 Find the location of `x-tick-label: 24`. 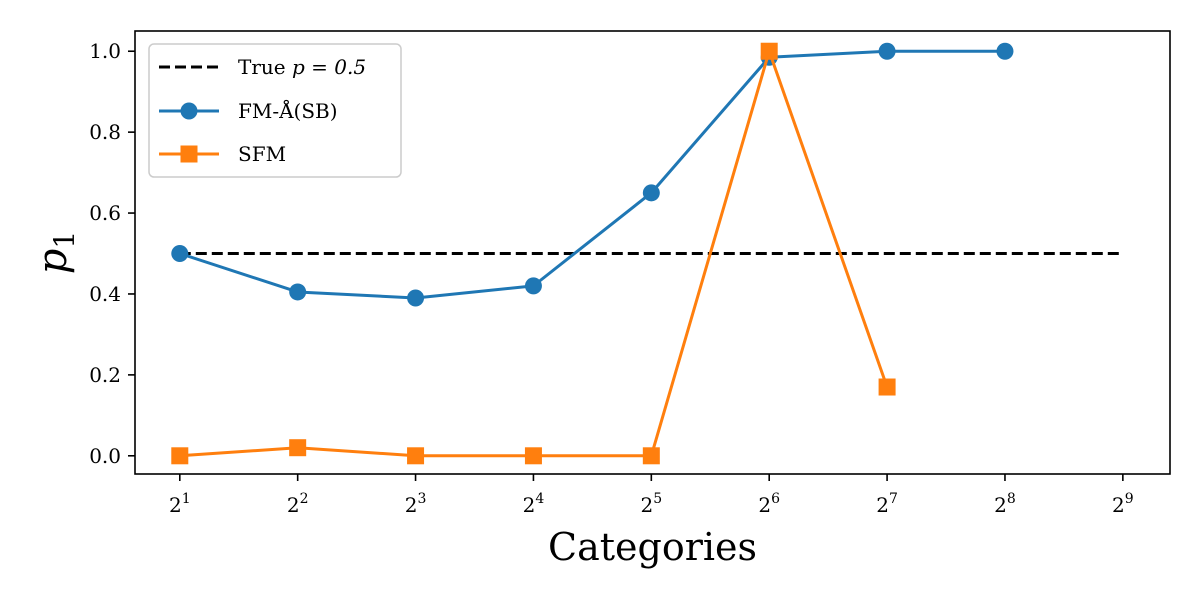

x-tick-label: 24 is located at coordinates (534, 504).